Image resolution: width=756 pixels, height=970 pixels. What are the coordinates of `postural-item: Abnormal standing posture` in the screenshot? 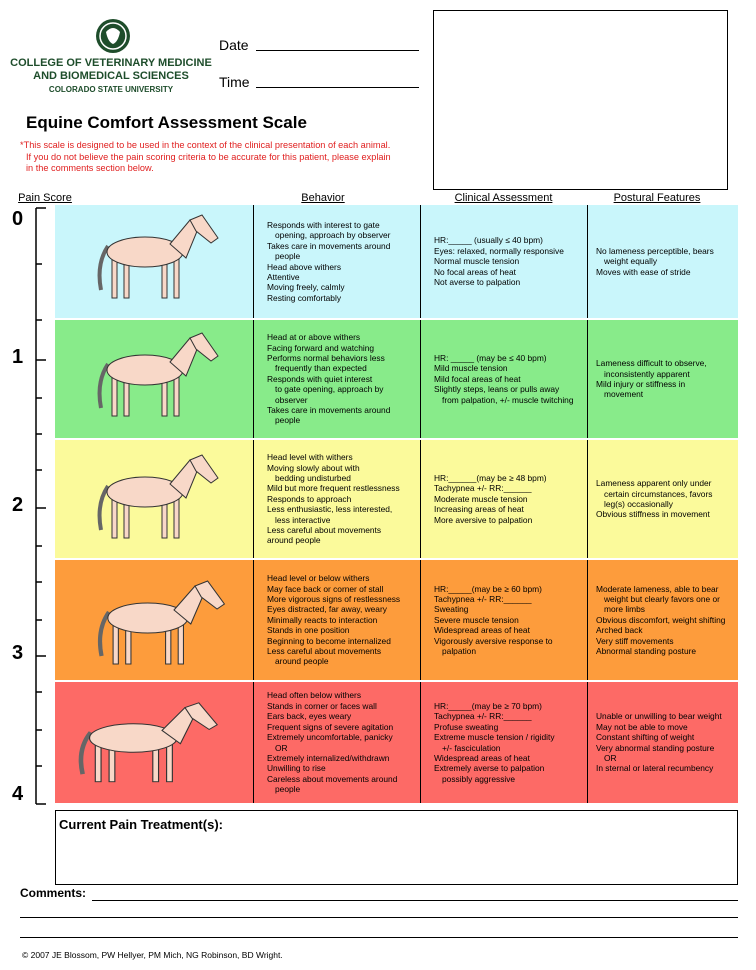 It's located at (667, 651).